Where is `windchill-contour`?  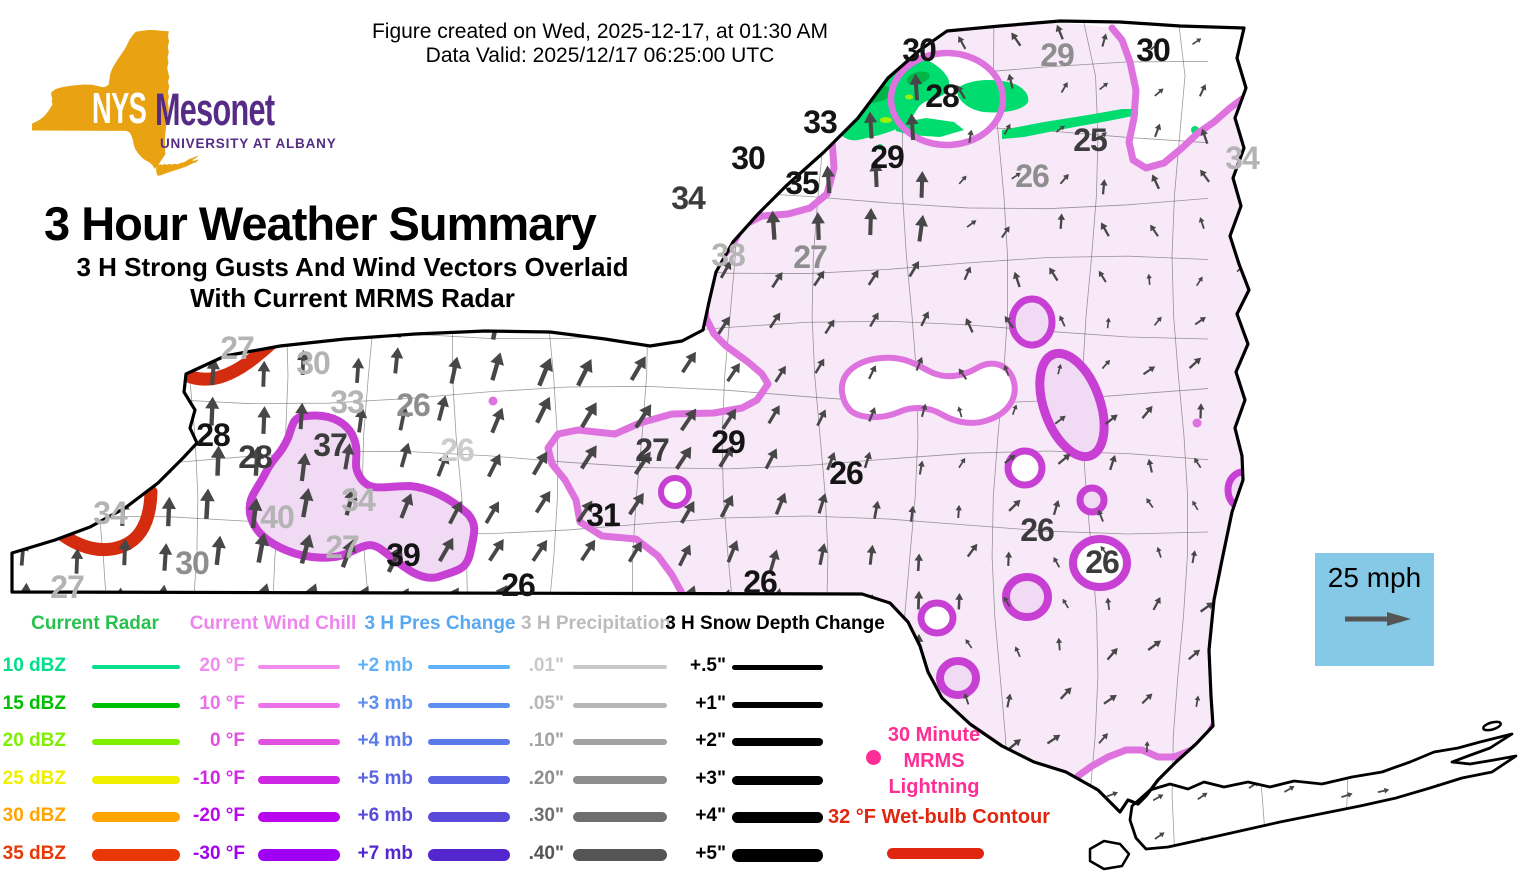
windchill-contour is located at coordinates (947, 99).